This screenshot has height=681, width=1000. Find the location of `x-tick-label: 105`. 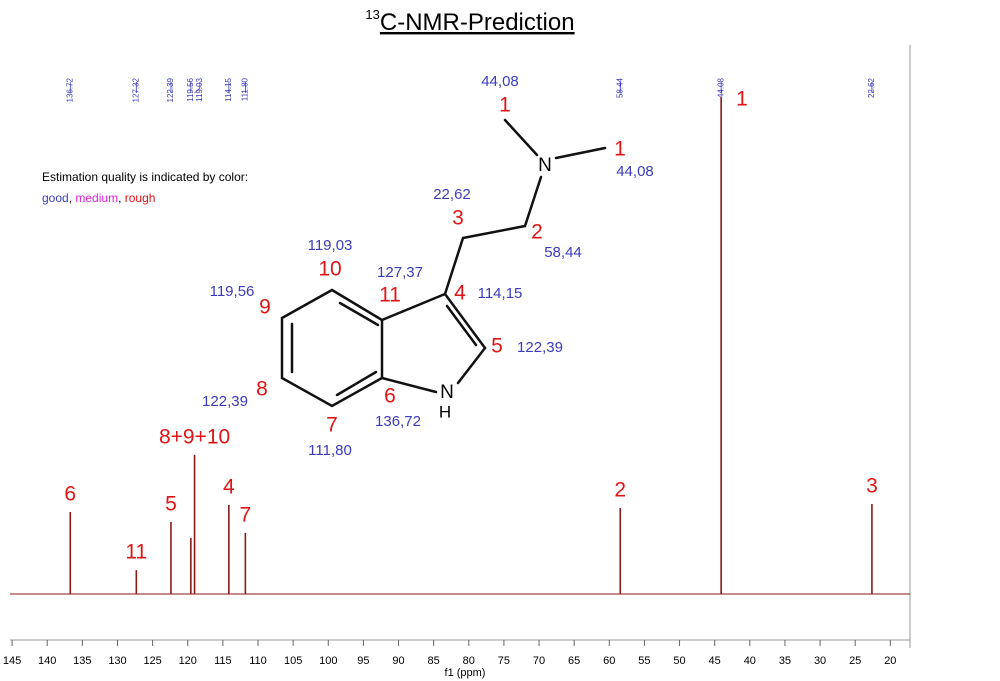

x-tick-label: 105 is located at coordinates (293, 661).